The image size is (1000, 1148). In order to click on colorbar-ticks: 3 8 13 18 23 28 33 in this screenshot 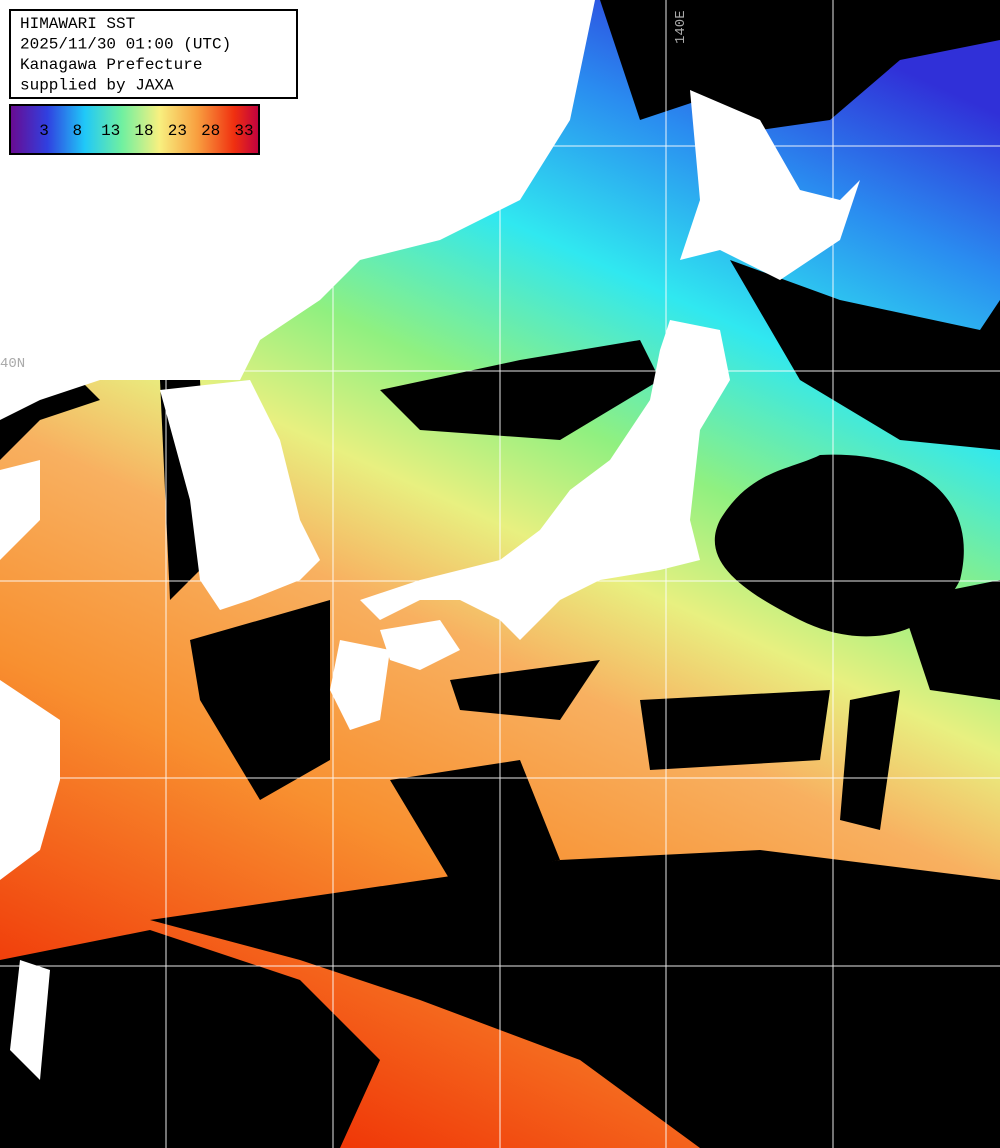, I will do `click(146, 131)`.